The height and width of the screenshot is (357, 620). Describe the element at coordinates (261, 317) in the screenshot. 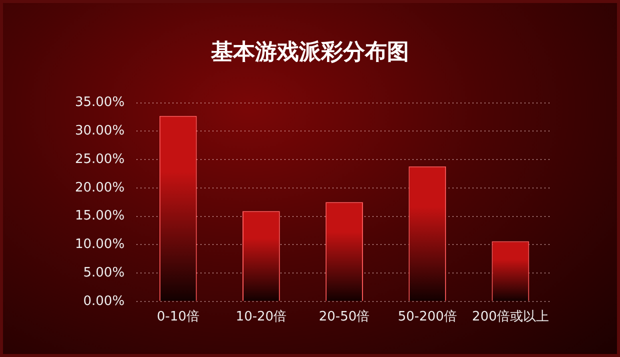

I see `x-tick-label: 10-20倍` at that location.